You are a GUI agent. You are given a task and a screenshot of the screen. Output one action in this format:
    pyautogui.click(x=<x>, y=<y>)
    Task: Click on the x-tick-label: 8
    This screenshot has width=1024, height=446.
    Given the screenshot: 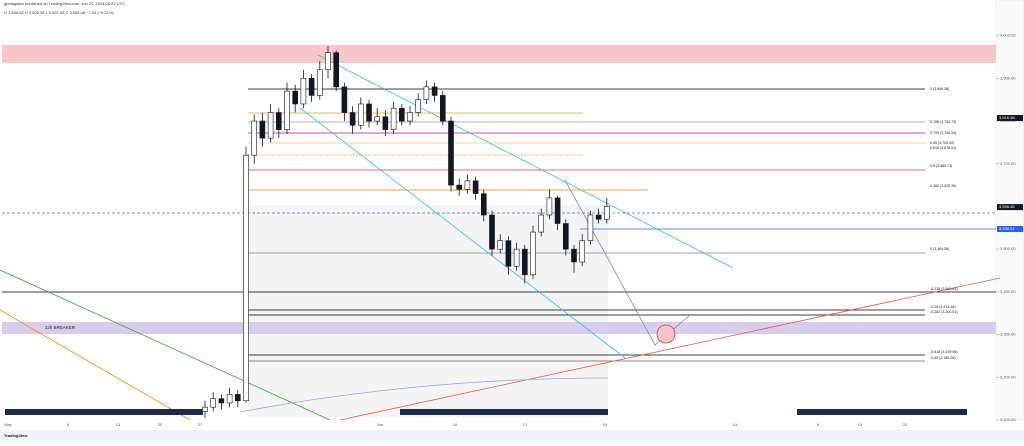 What is the action you would take?
    pyautogui.click(x=818, y=424)
    